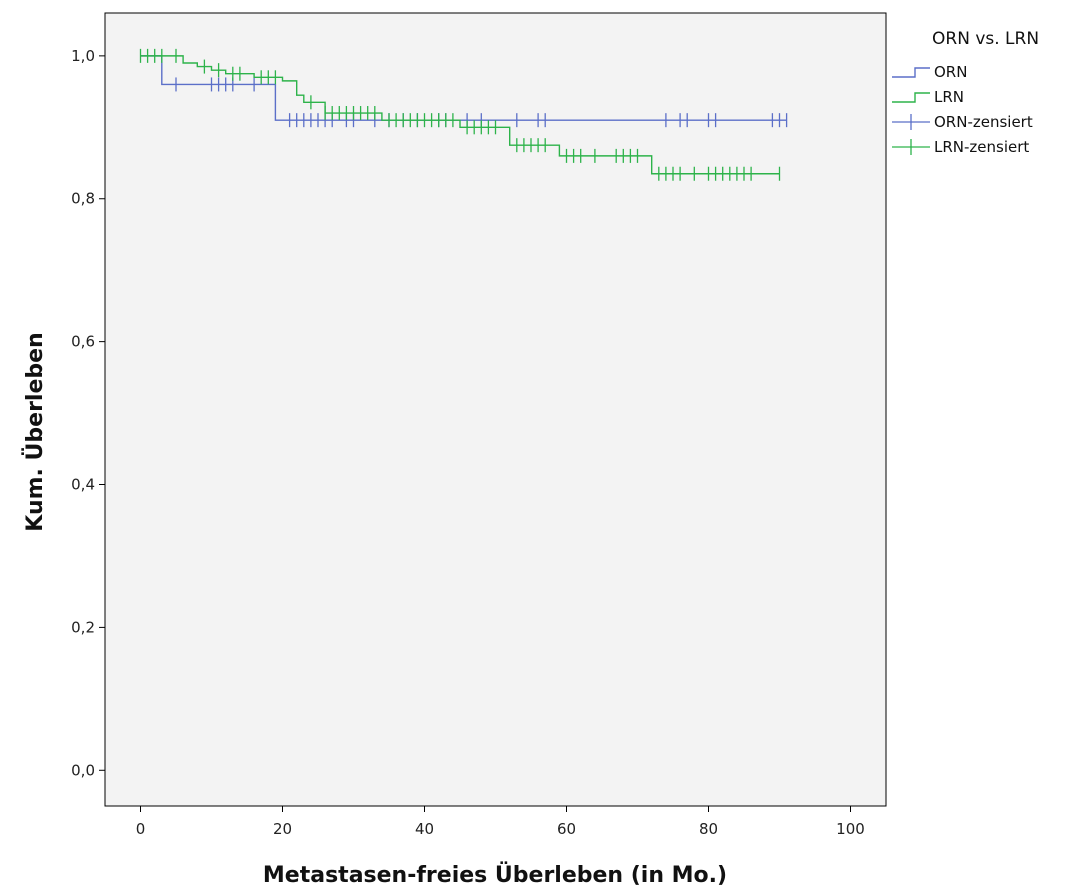 The width and height of the screenshot is (1072, 892). Describe the element at coordinates (495, 875) in the screenshot. I see `x-axis-title: Metastasen-freies Überleben (in Mo.)` at that location.